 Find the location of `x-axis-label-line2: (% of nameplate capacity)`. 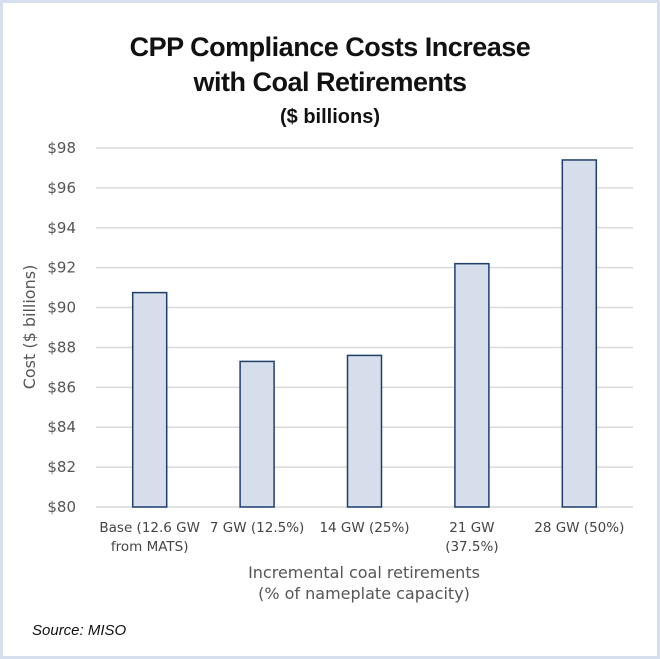

x-axis-label-line2: (% of nameplate capacity) is located at coordinates (364, 593).